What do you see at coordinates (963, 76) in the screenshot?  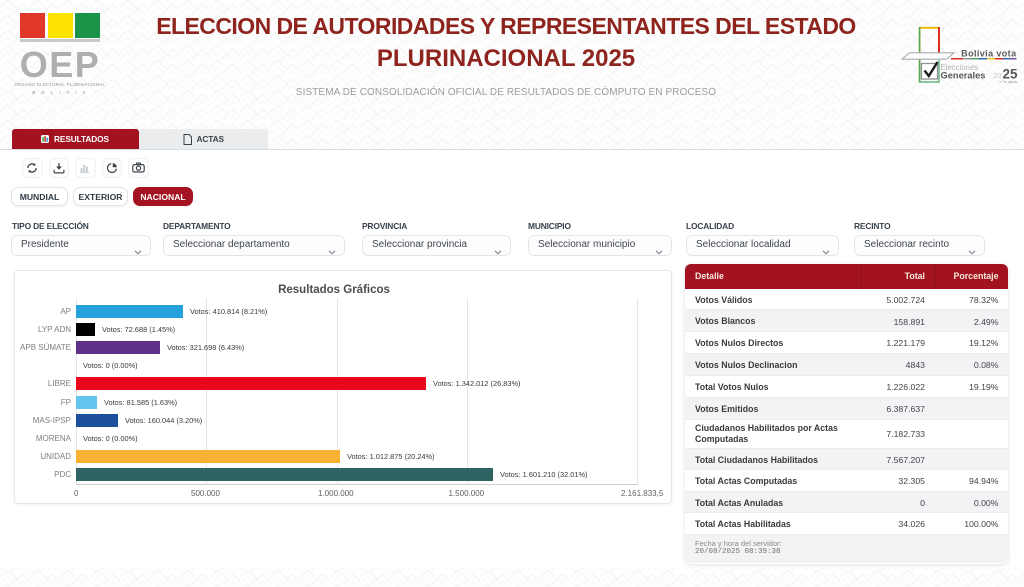 I see `svg-text: Generales` at bounding box center [963, 76].